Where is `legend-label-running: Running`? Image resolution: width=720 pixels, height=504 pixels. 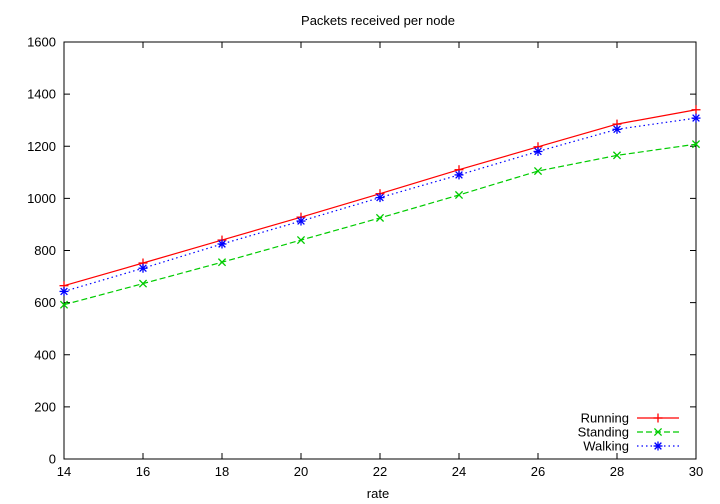
legend-label-running: Running is located at coordinates (605, 418).